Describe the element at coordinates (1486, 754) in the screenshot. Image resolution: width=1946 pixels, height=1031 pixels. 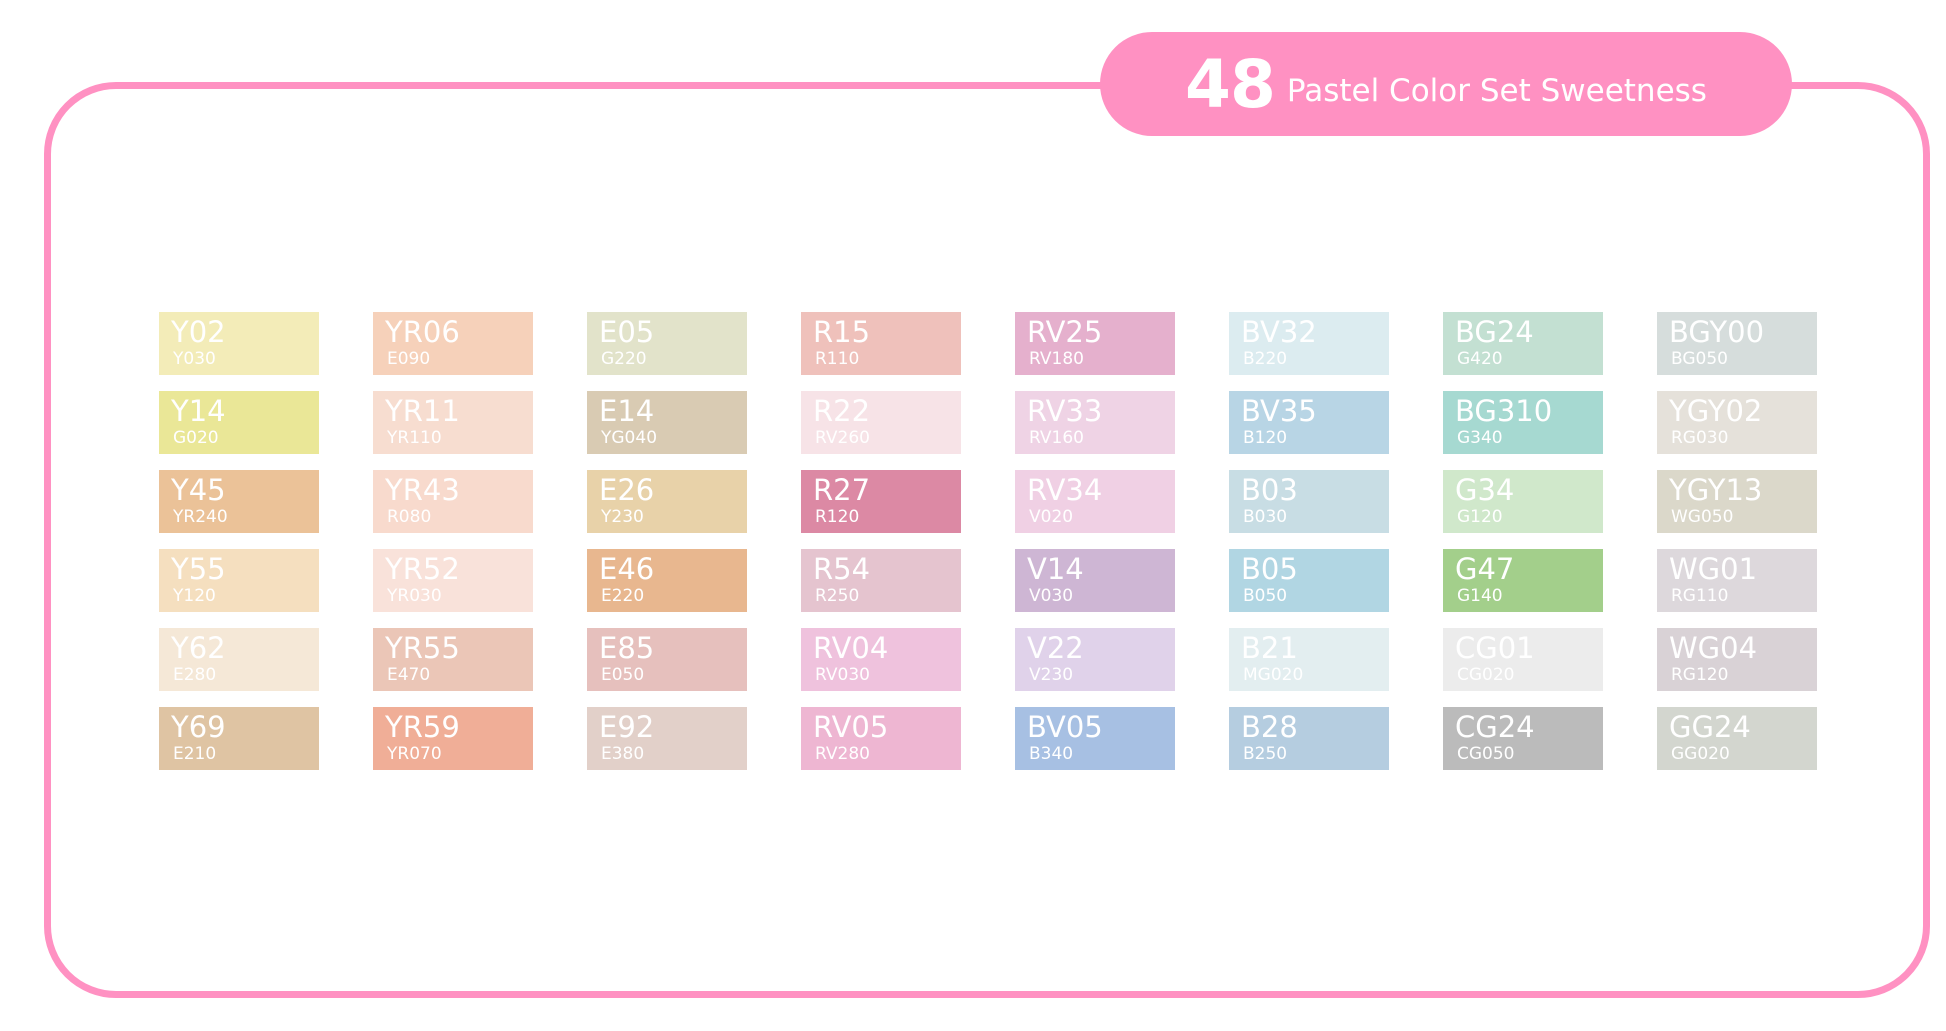
I see `swatch-subcode: CG050` at that location.